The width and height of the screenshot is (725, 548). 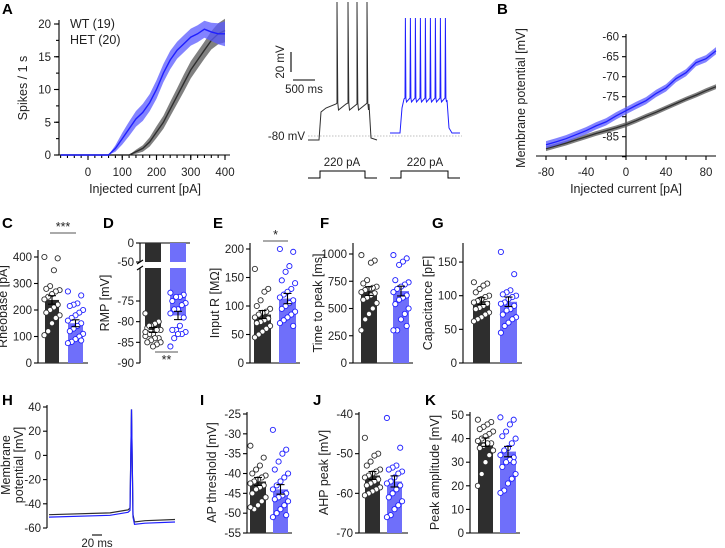 What do you see at coordinates (342, 163) in the screenshot?
I see `step-label-wt: 220 pA` at bounding box center [342, 163].